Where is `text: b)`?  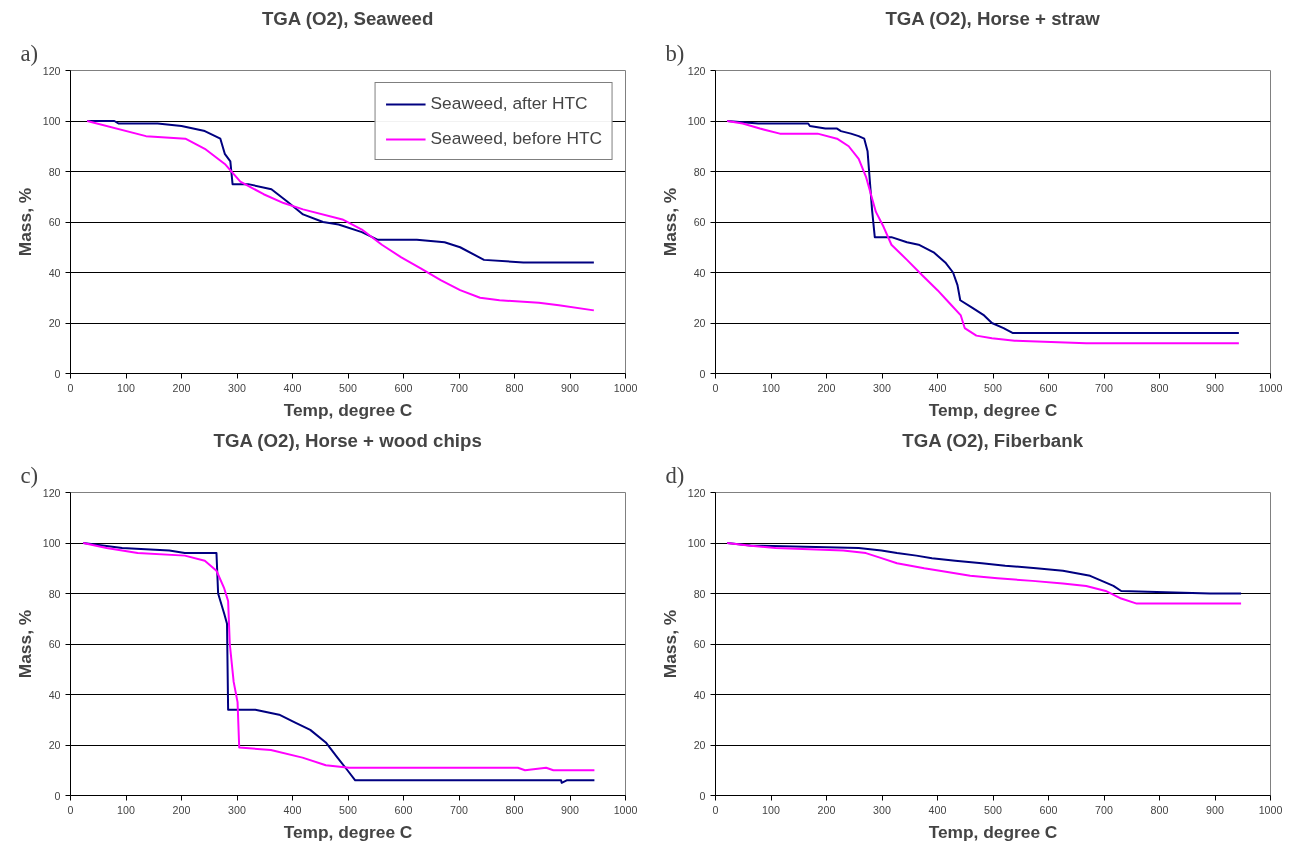 text: b) is located at coordinates (675, 53).